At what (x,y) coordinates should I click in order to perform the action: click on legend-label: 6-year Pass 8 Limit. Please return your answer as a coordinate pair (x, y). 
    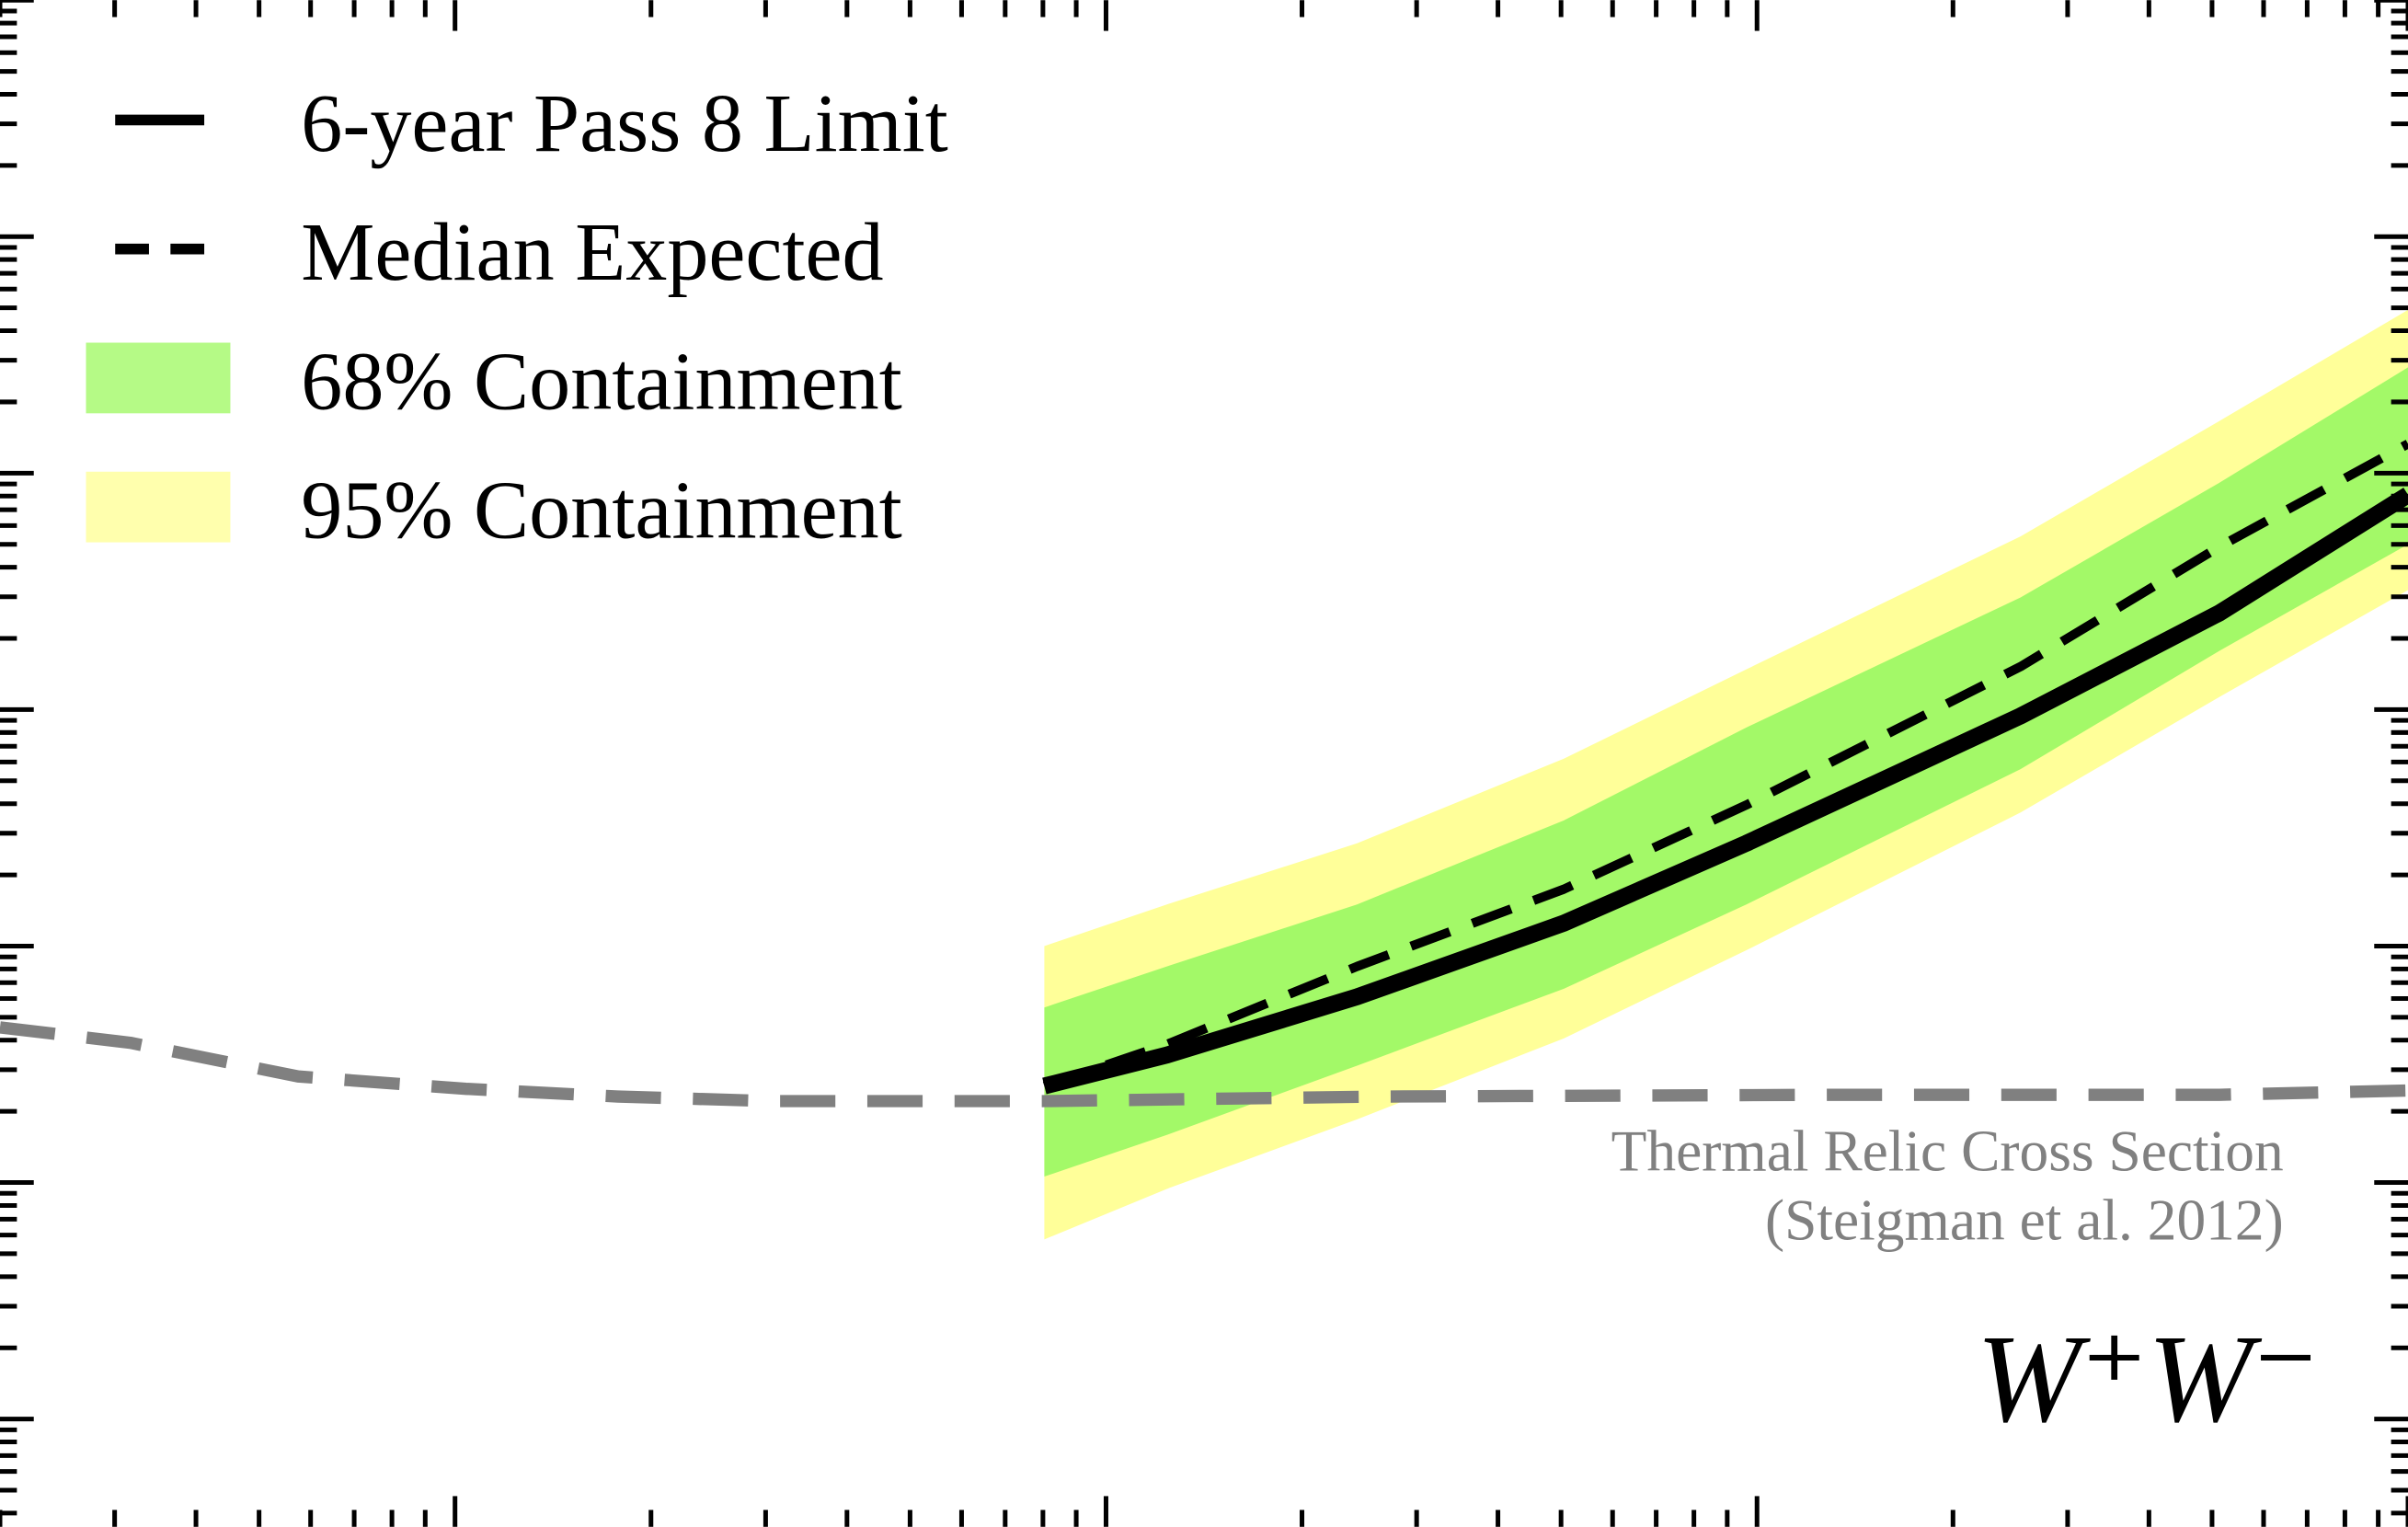
    Looking at the image, I should click on (624, 123).